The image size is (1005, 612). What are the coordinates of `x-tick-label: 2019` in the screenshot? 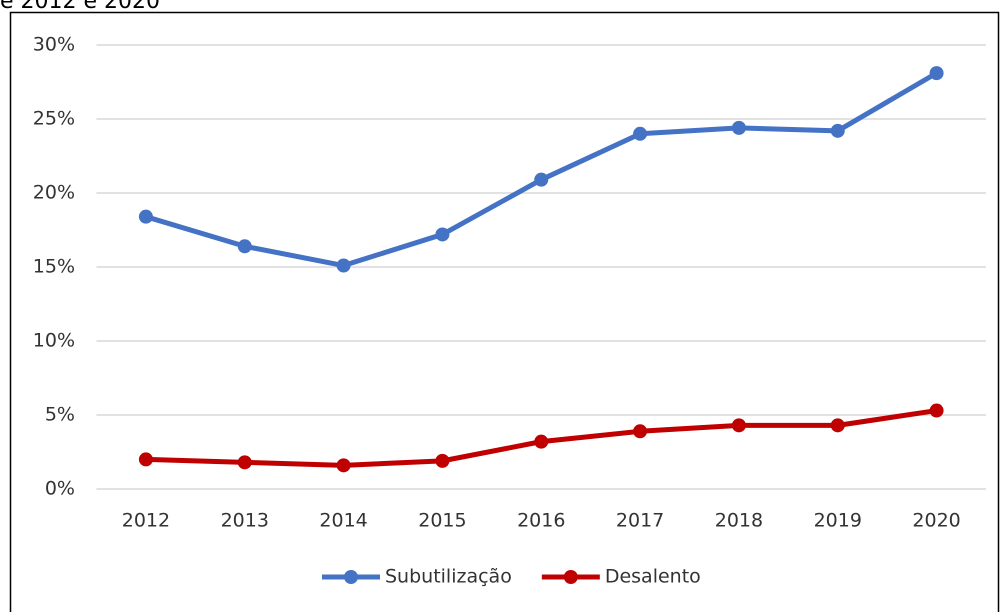 It's located at (838, 521).